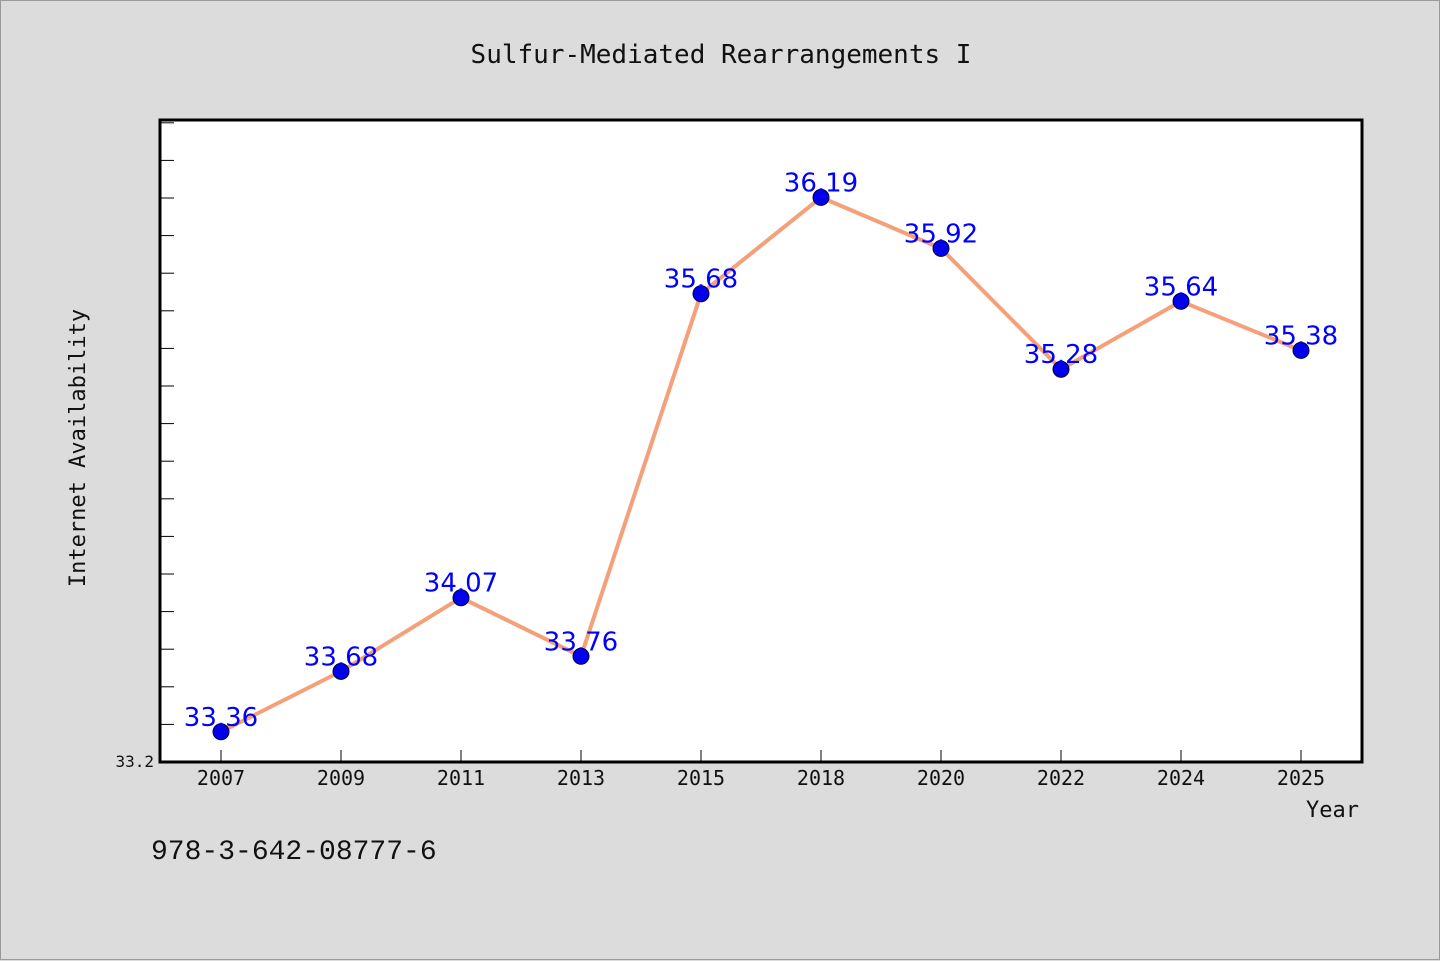 Image resolution: width=1440 pixels, height=961 pixels. What do you see at coordinates (1061, 778) in the screenshot?
I see `x-tick-label: 2022` at bounding box center [1061, 778].